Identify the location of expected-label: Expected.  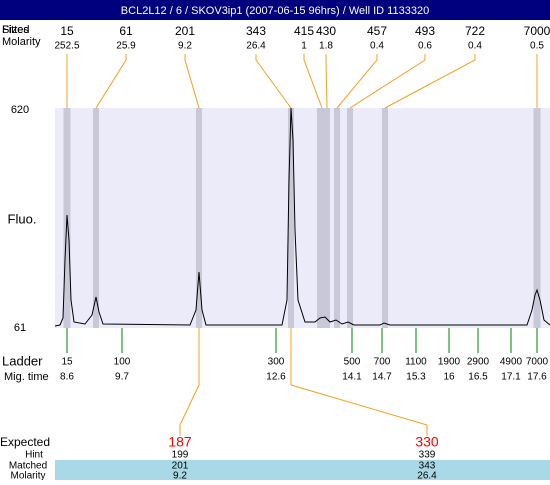
(25, 442).